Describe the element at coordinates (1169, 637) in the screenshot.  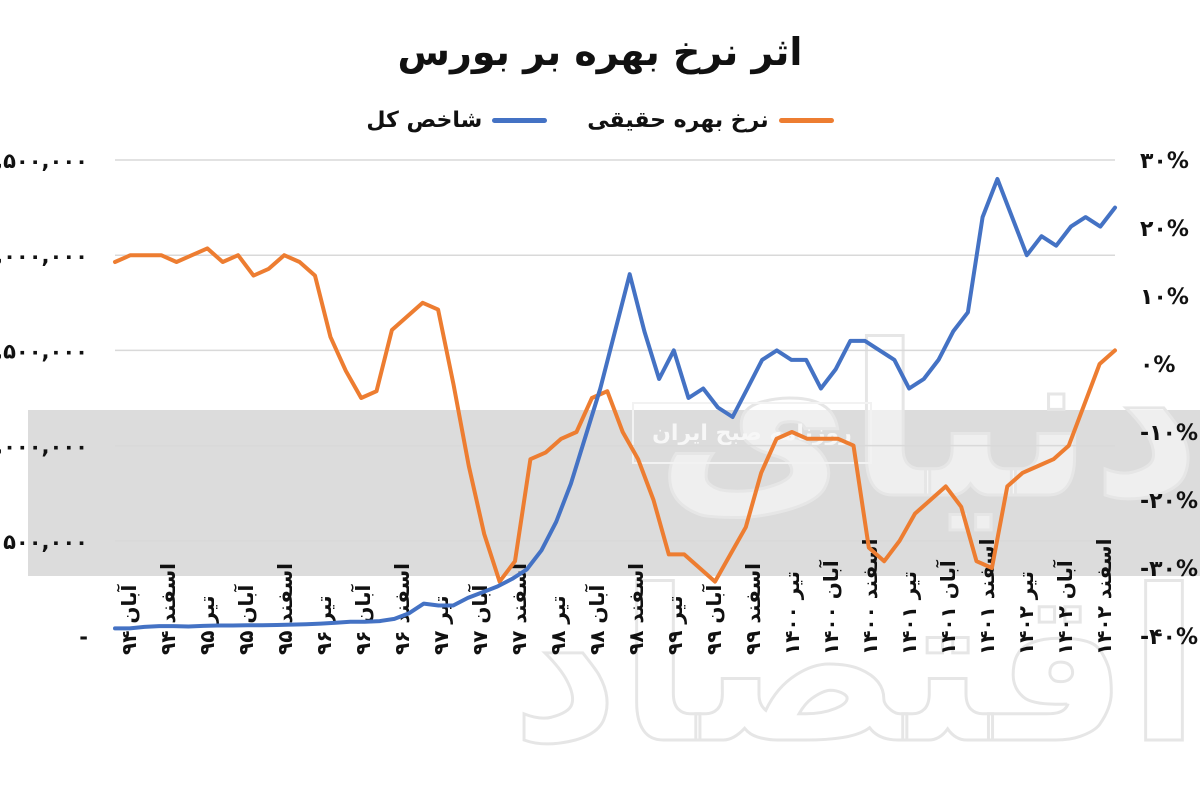
I see `right-tick-label: -۴۰%` at that location.